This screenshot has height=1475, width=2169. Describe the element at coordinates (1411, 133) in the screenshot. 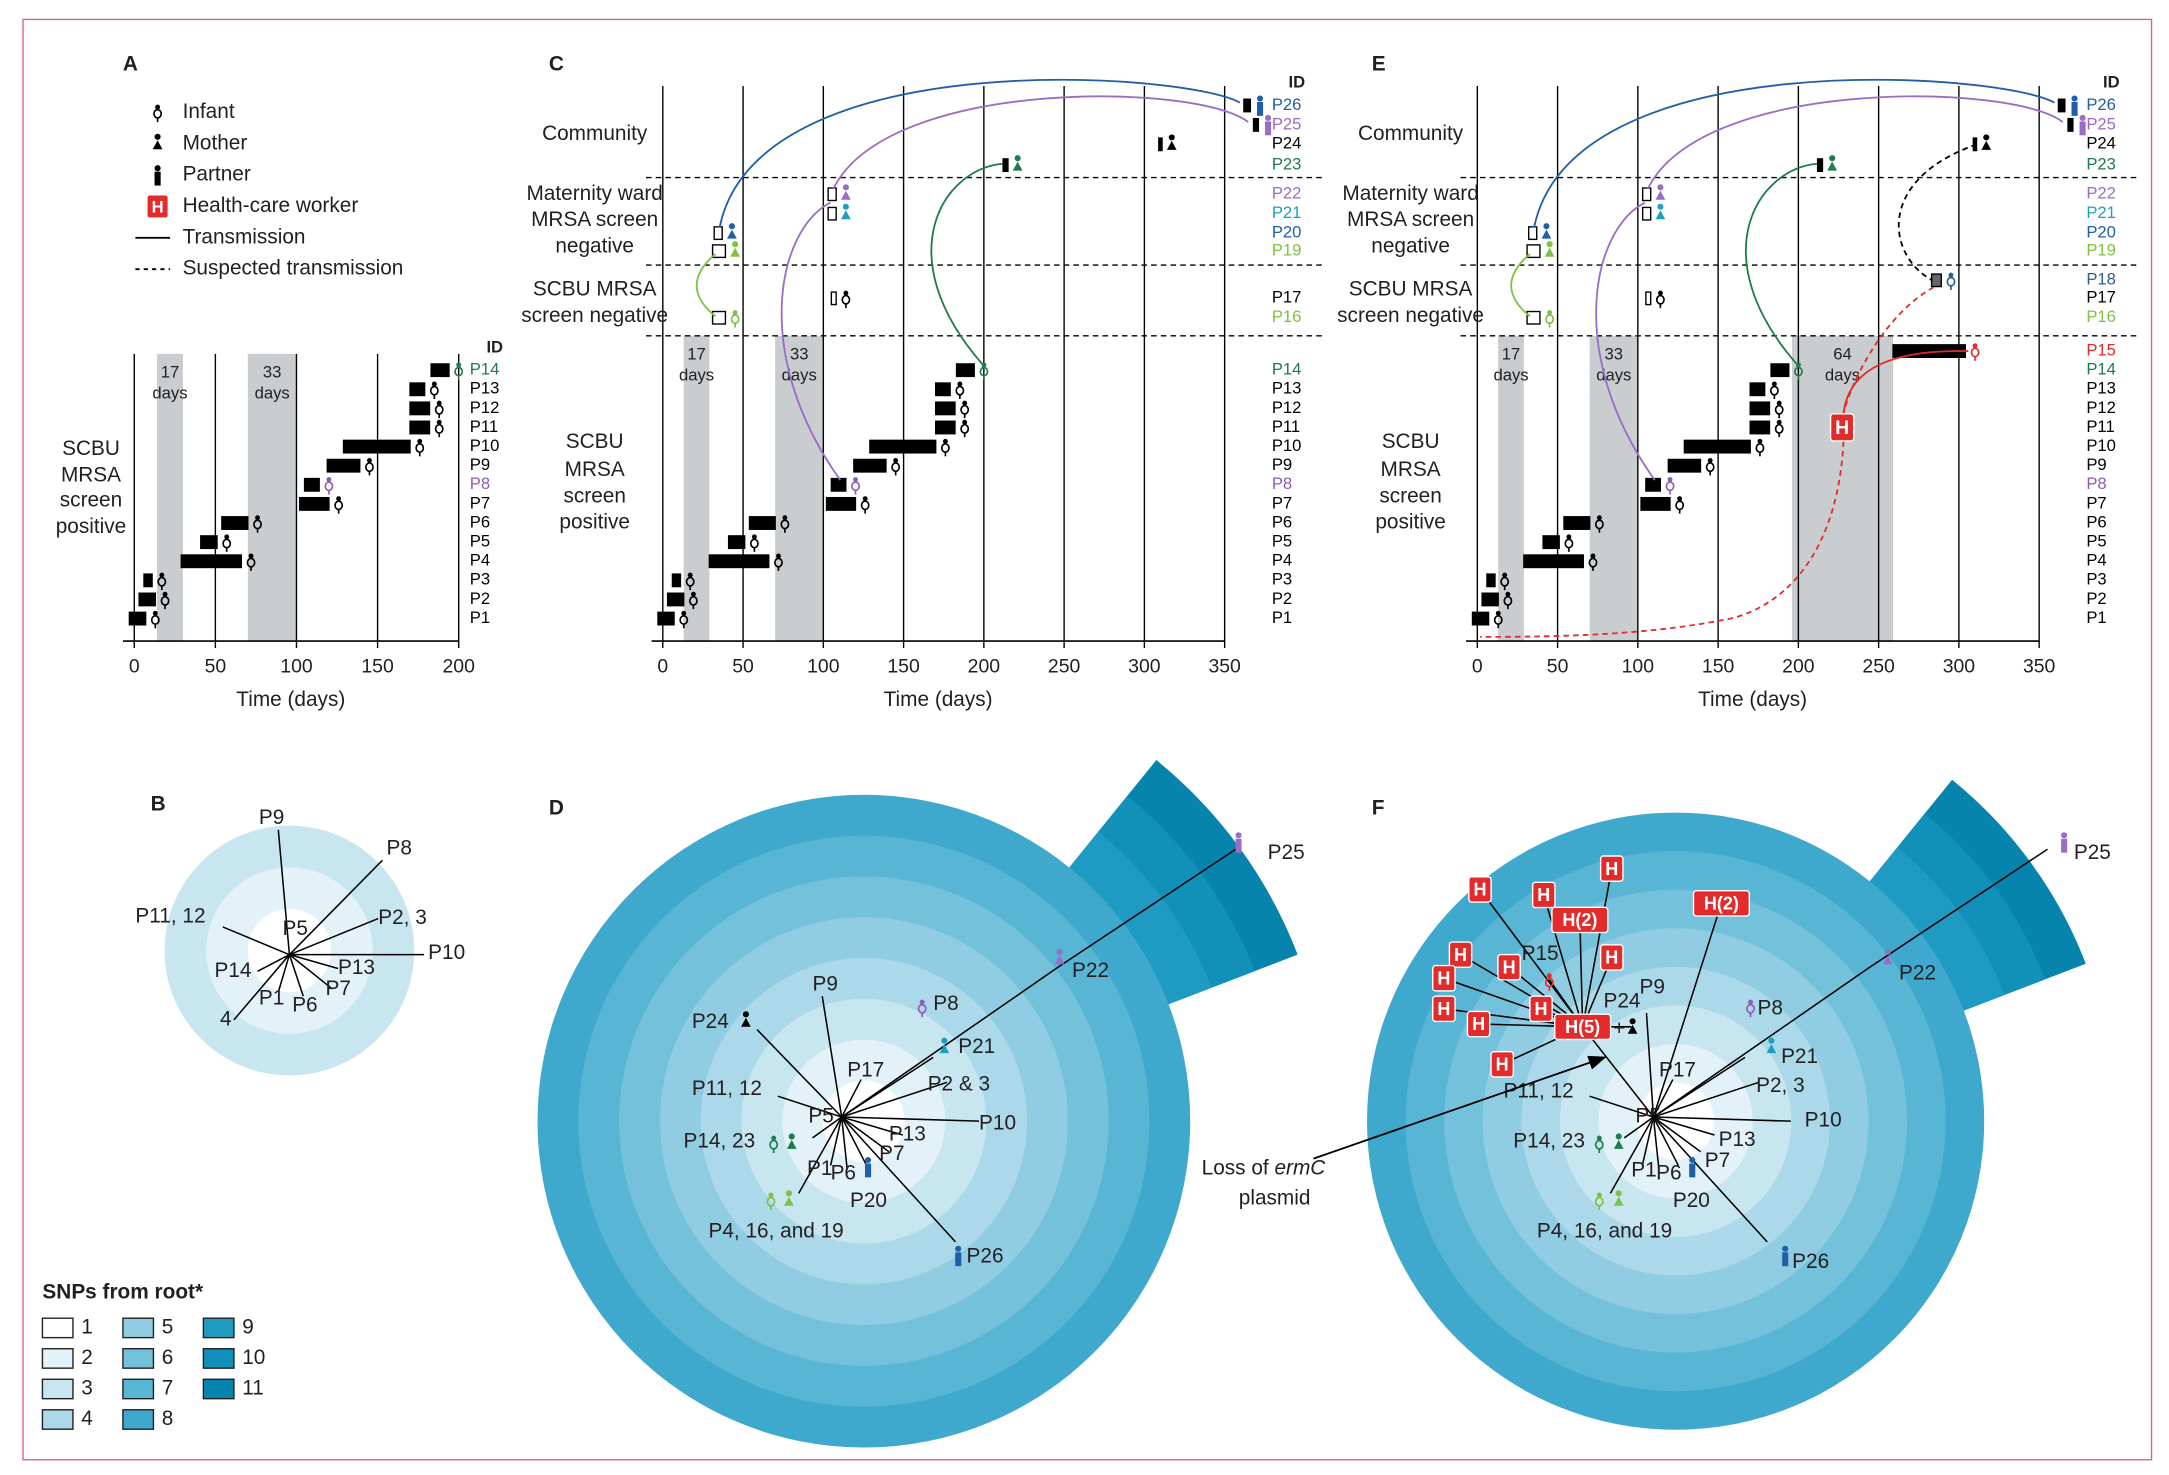

I see `section-label: Community` at that location.